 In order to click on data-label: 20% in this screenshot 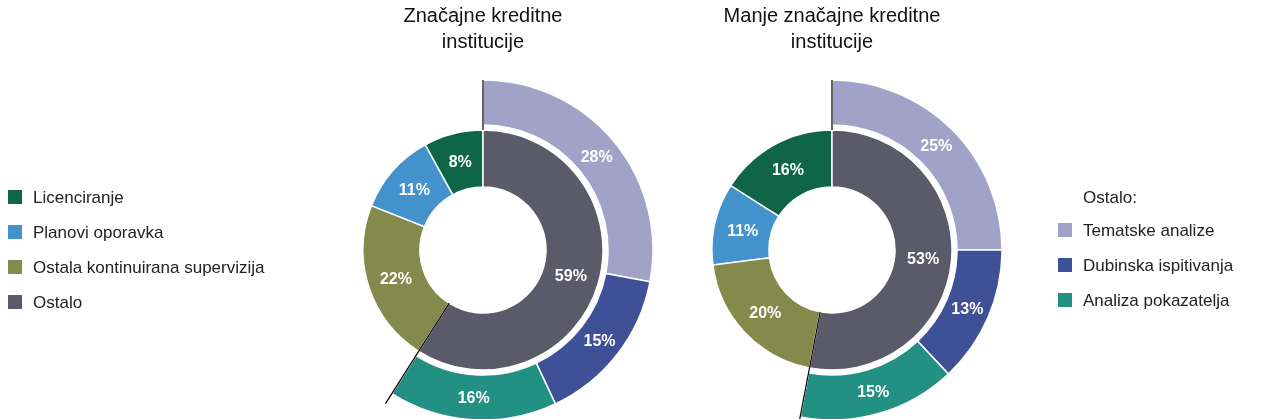, I will do `click(765, 313)`.